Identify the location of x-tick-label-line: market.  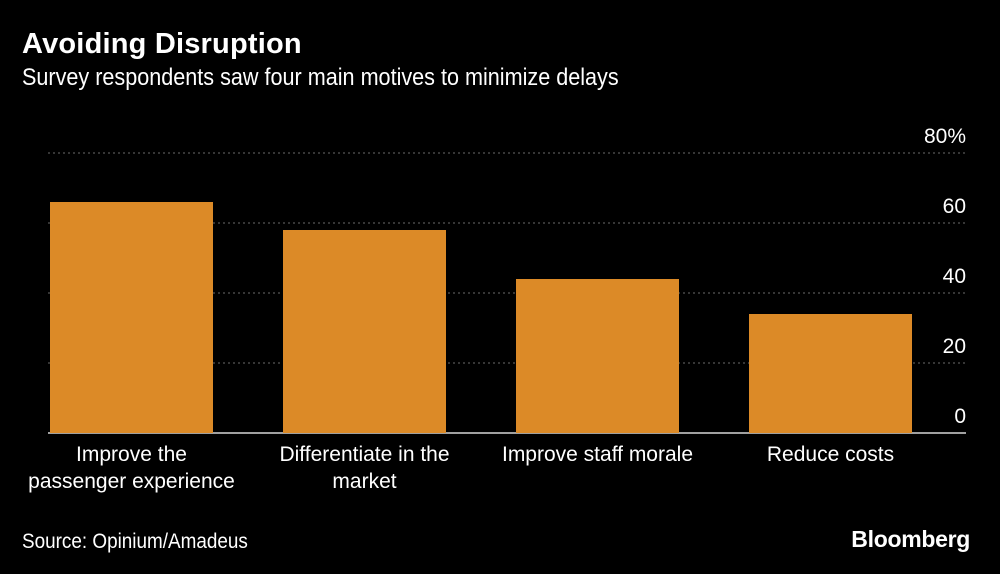
(364, 481).